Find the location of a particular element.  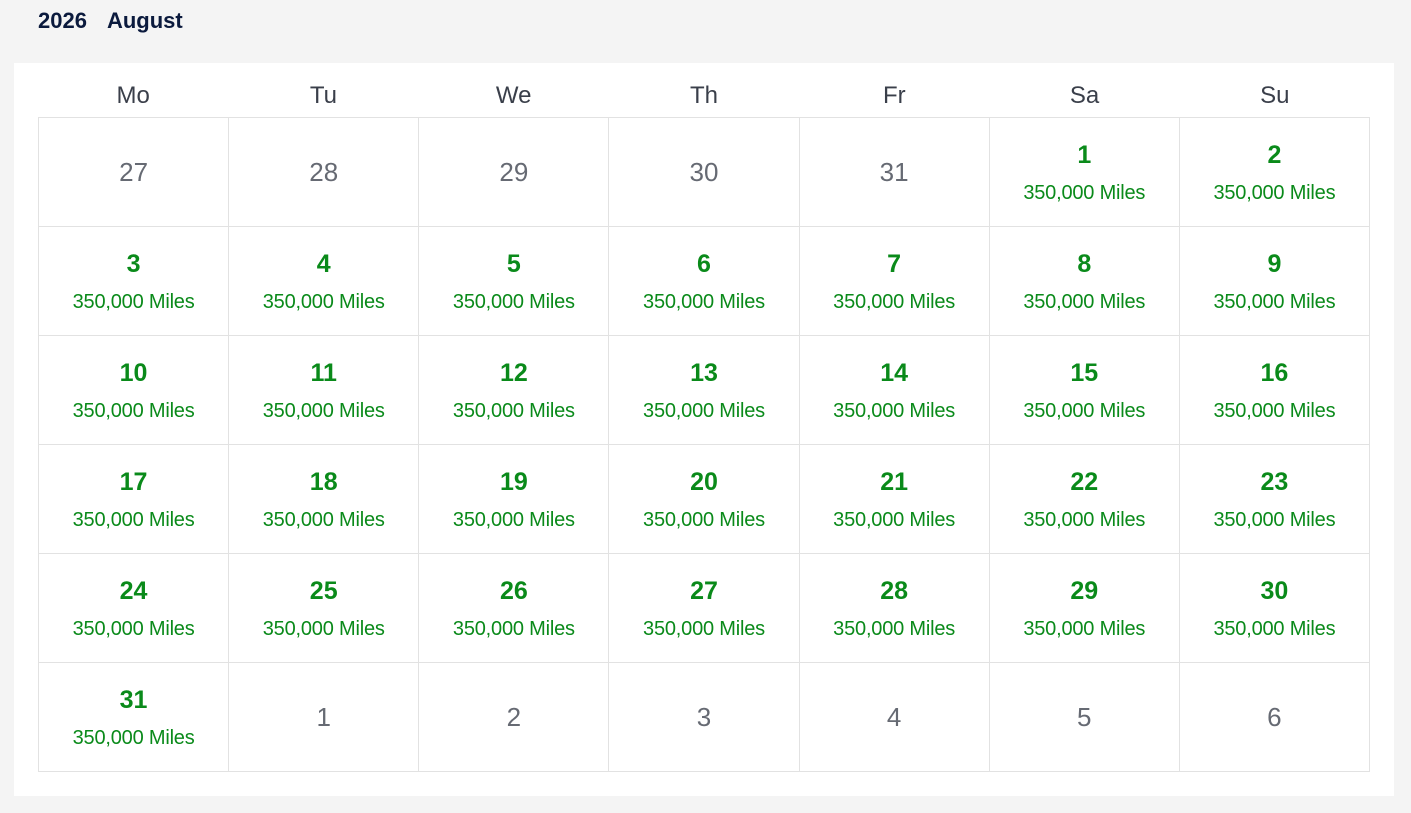

calendar-day-cell: 9 350,000 Miles is located at coordinates (1274, 281).